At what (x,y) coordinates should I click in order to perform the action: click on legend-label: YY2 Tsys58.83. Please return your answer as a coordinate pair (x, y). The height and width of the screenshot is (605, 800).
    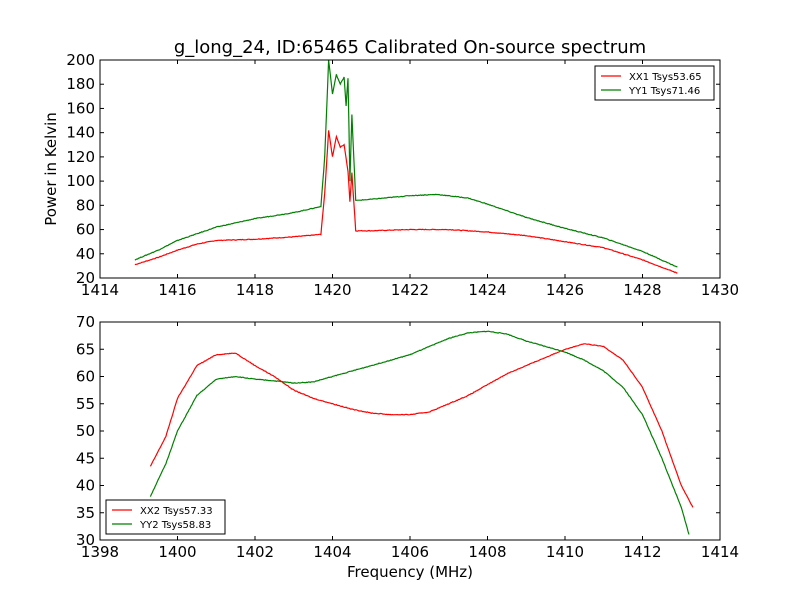
    Looking at the image, I should click on (175, 525).